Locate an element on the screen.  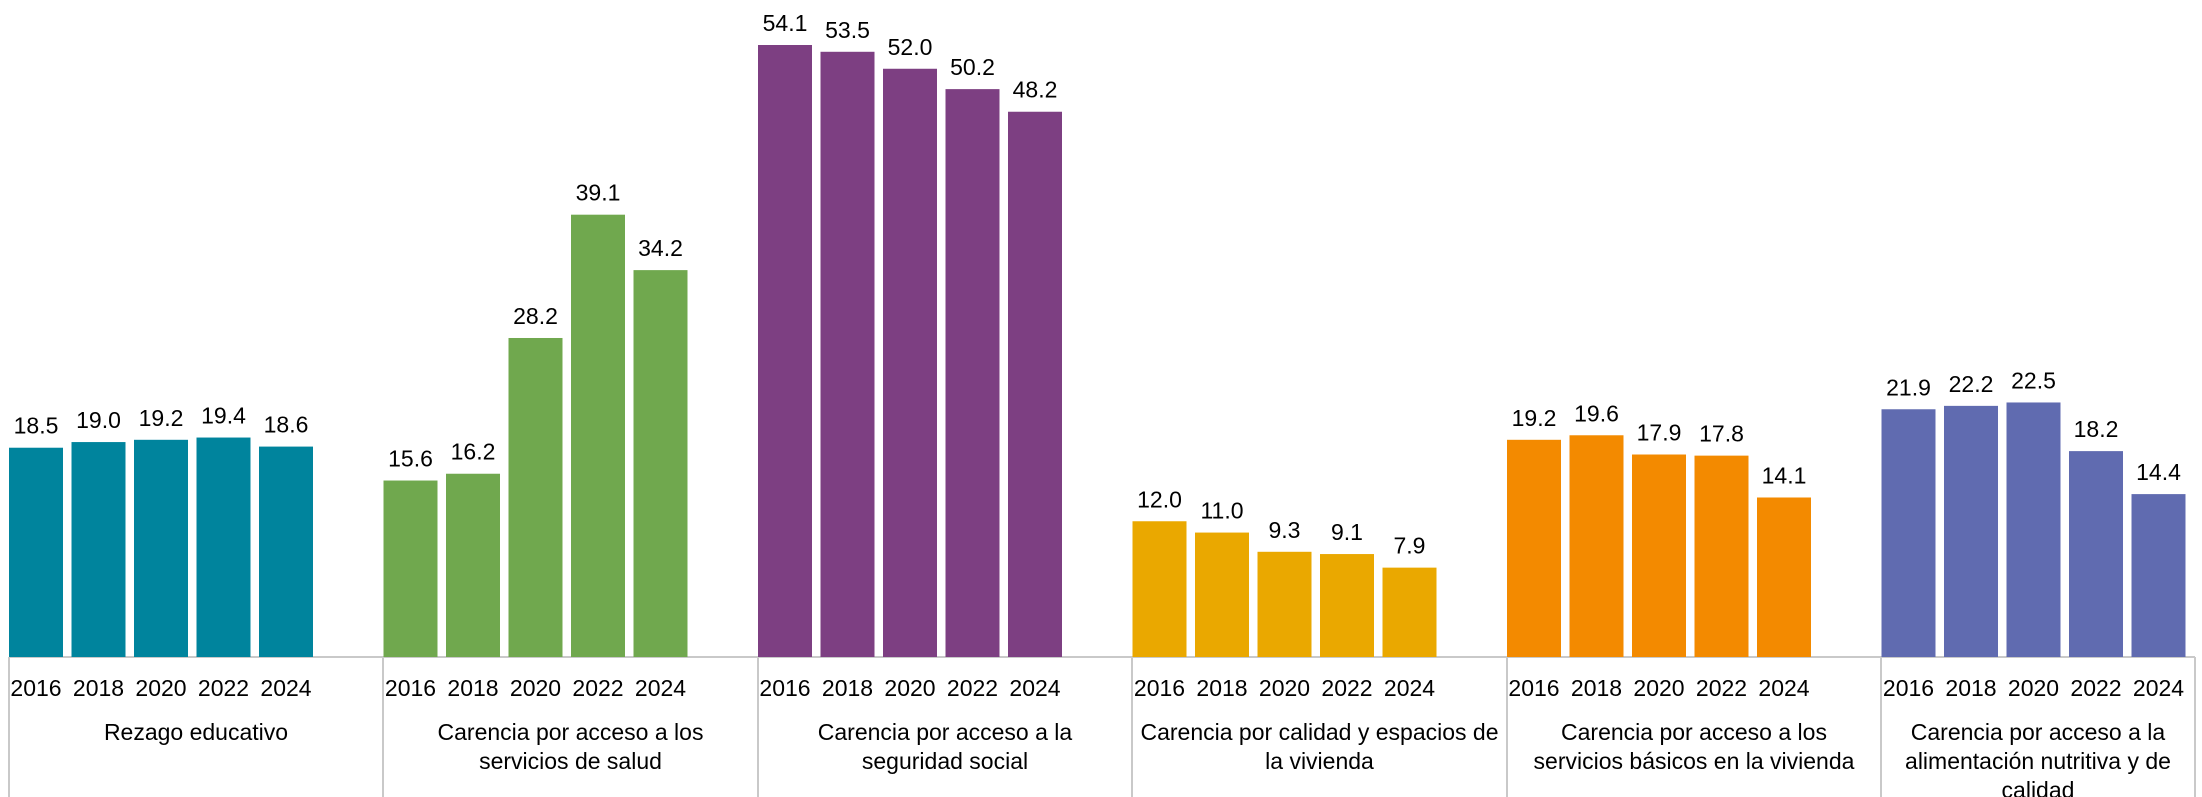
data-label: 18.2 is located at coordinates (2096, 429).